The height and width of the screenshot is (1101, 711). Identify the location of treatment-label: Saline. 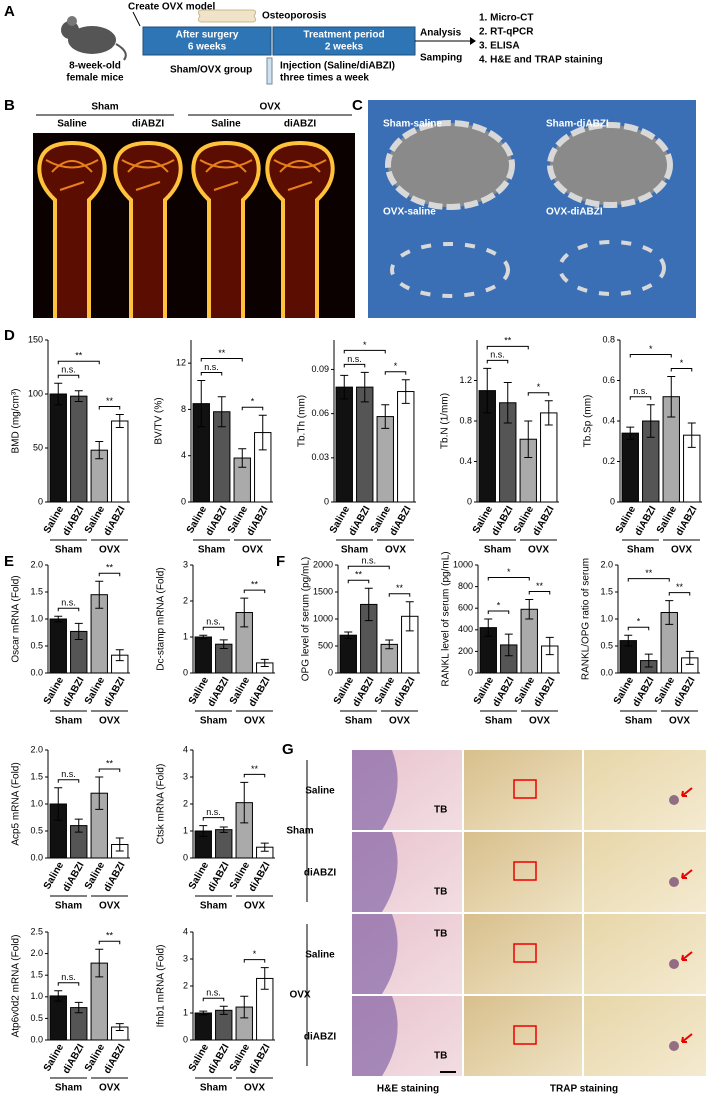
(226, 124).